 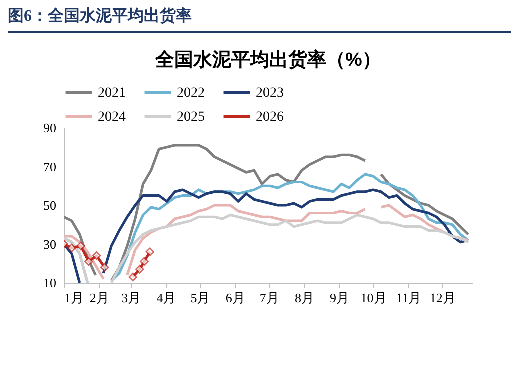 I want to click on y-tick-label: 10, so click(x=50, y=283).